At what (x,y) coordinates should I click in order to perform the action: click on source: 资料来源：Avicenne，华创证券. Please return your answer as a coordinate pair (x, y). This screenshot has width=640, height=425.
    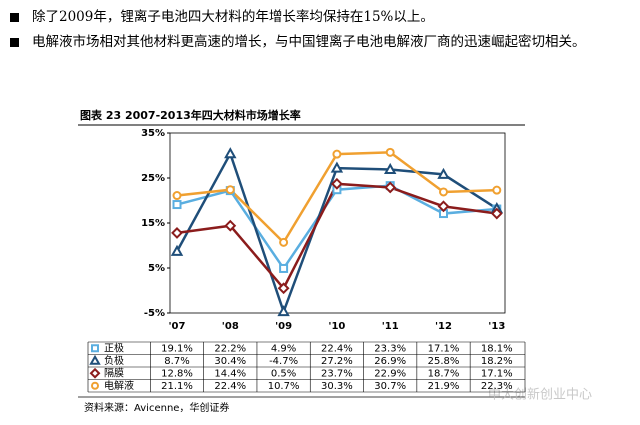
    Looking at the image, I should click on (156, 407).